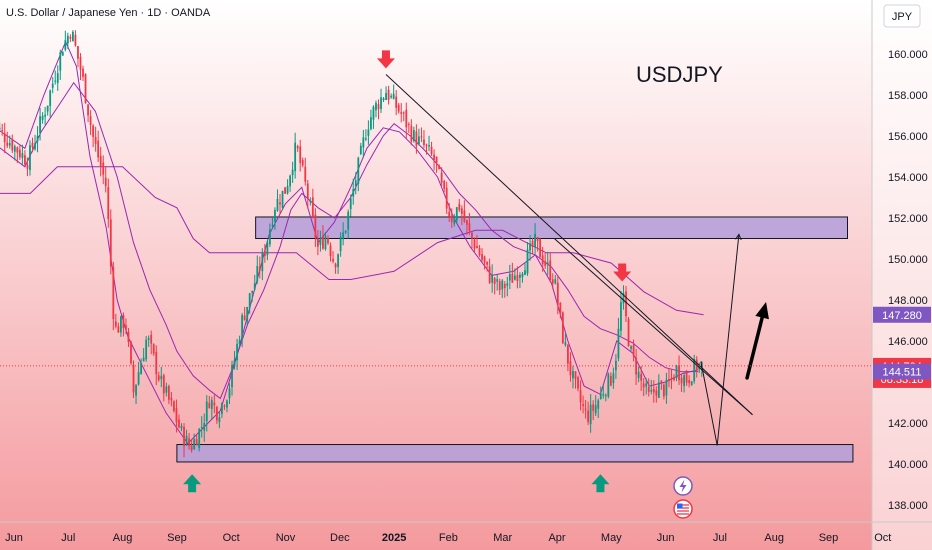 This screenshot has height=550, width=932. I want to click on bullish-arrow-head, so click(762, 311).